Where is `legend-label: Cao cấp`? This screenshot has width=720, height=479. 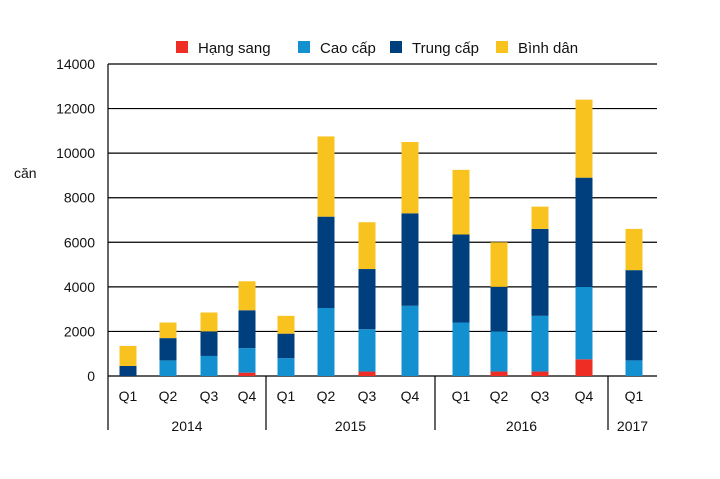
legend-label: Cao cấp is located at coordinates (348, 48).